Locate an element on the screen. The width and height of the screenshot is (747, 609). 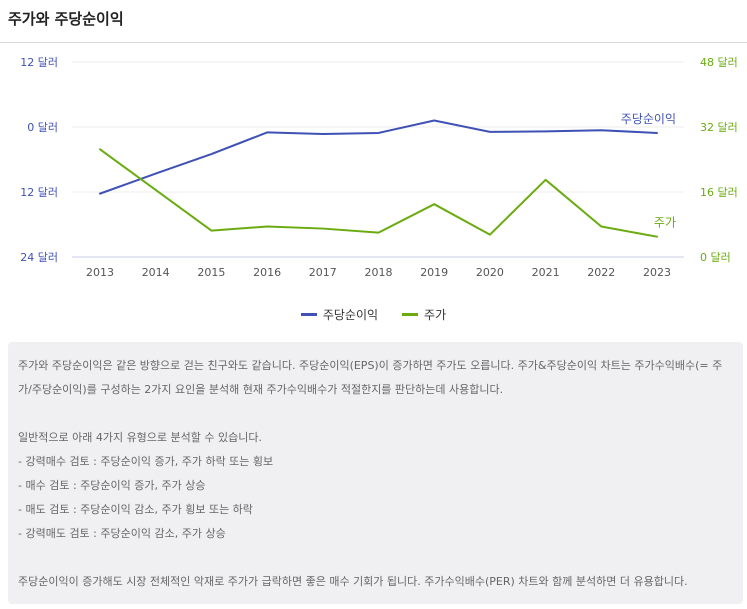
x-tick-label: 2013 is located at coordinates (100, 272).